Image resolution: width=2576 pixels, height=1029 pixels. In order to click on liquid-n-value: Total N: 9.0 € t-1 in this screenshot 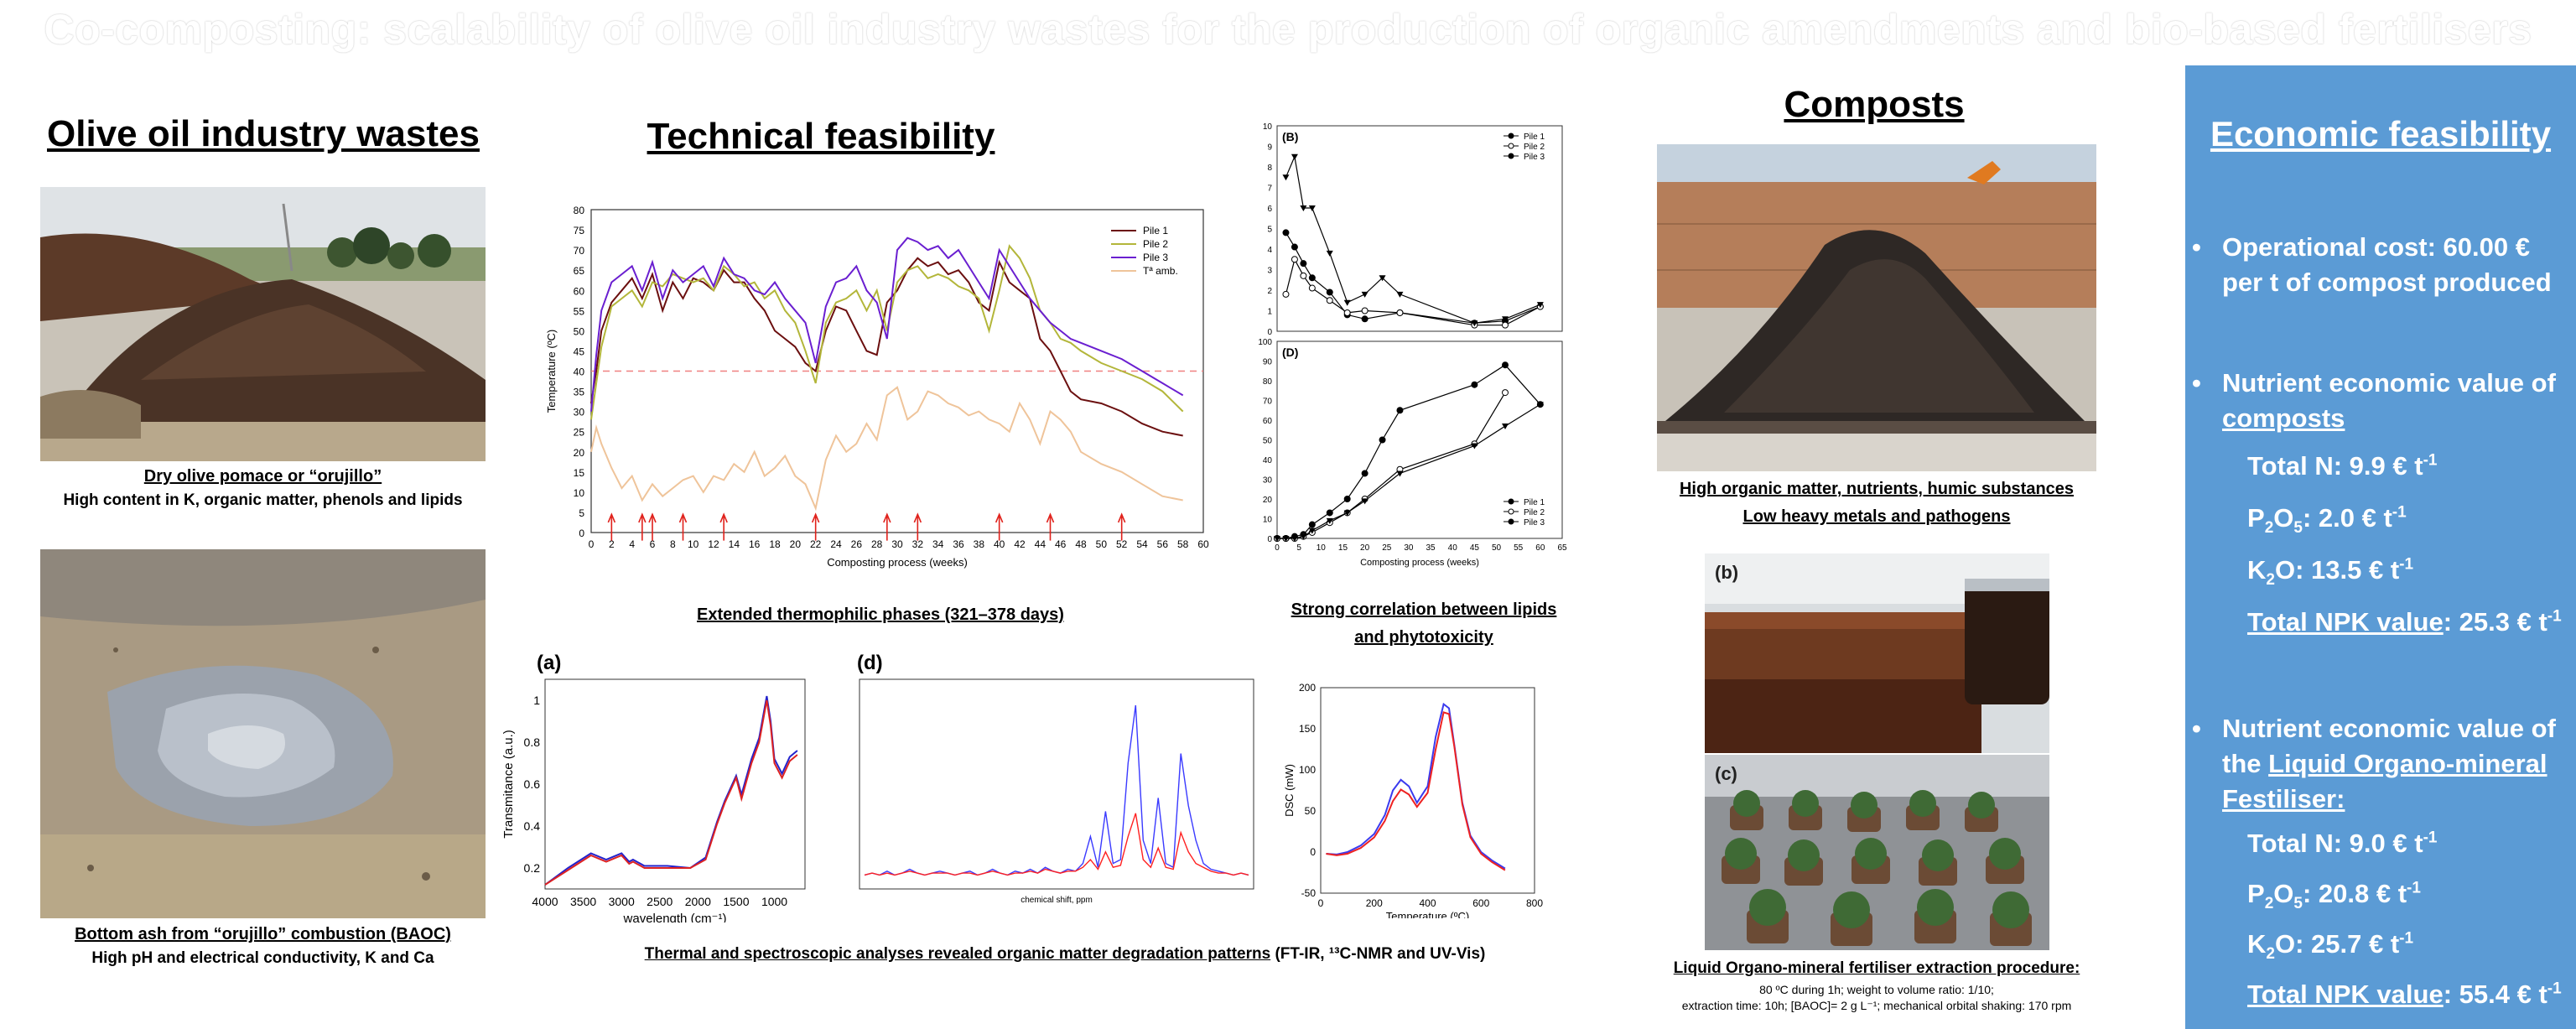, I will do `click(2342, 844)`.